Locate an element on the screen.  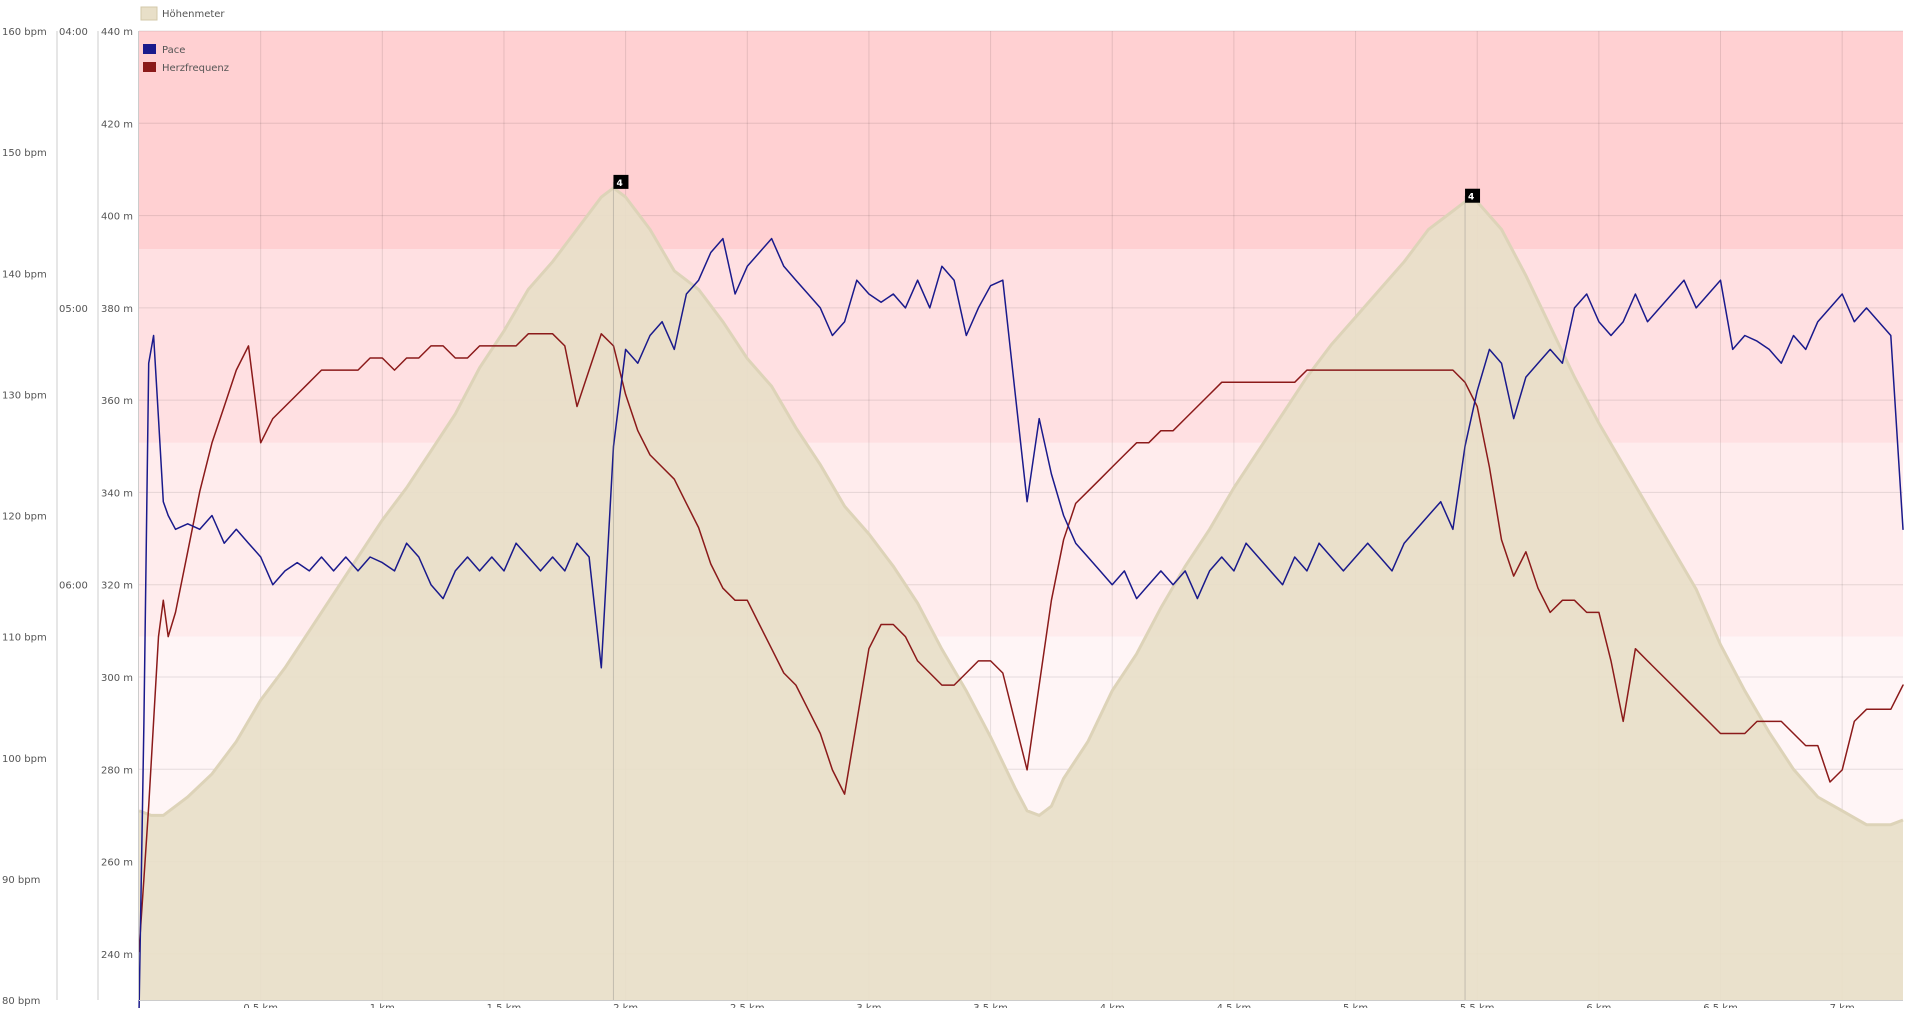
elevation-axis-tick-label: 380 m is located at coordinates (117, 309).